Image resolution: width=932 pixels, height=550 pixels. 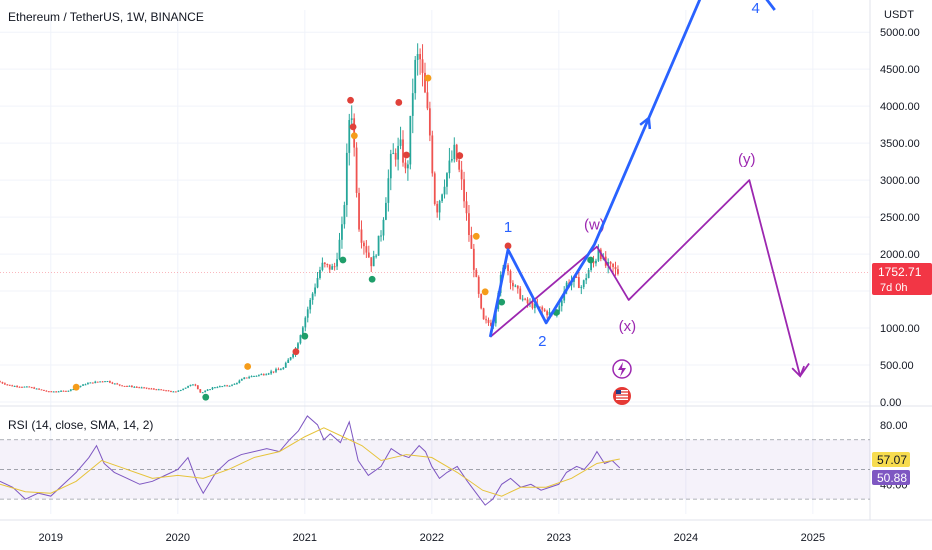 What do you see at coordinates (891, 459) in the screenshot?
I see `rsi-sma-value-box` at bounding box center [891, 459].